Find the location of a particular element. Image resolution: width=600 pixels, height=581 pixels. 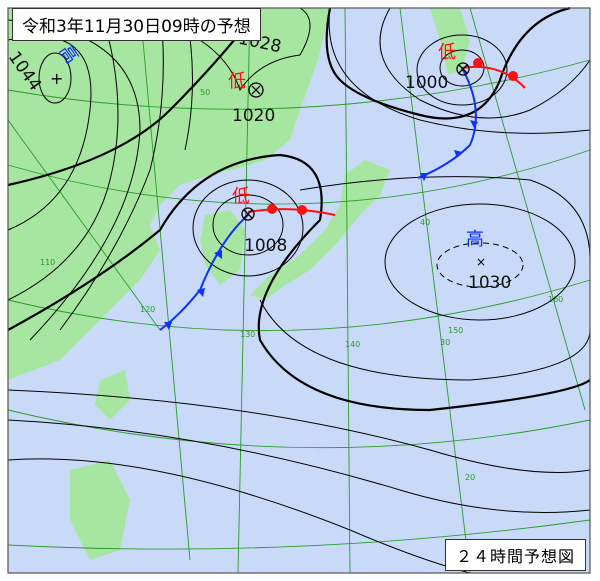

low-center-1008: 低 1008 is located at coordinates (259, 221).